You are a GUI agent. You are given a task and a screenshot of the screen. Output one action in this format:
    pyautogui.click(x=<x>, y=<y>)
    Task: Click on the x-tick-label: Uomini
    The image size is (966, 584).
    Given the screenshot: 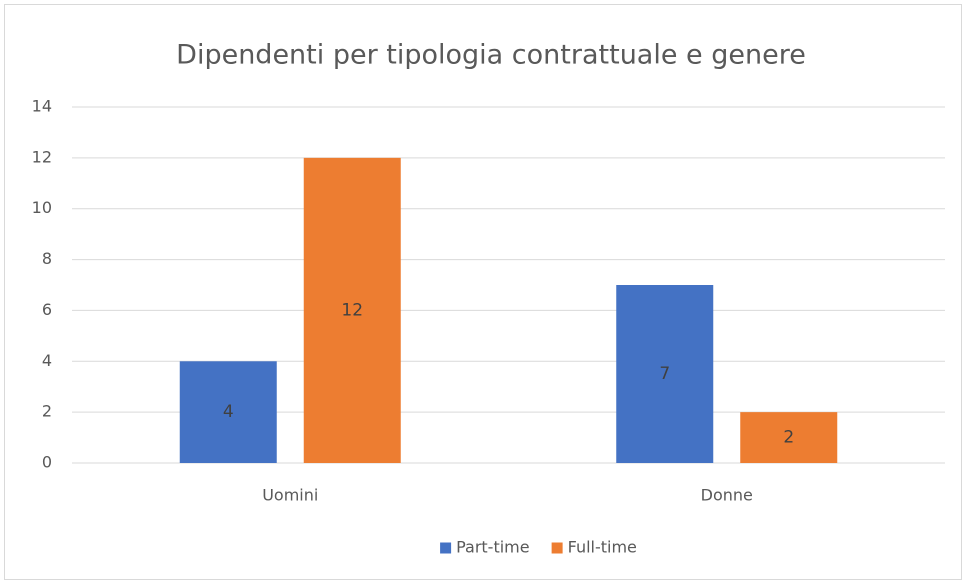 What is the action you would take?
    pyautogui.click(x=290, y=495)
    